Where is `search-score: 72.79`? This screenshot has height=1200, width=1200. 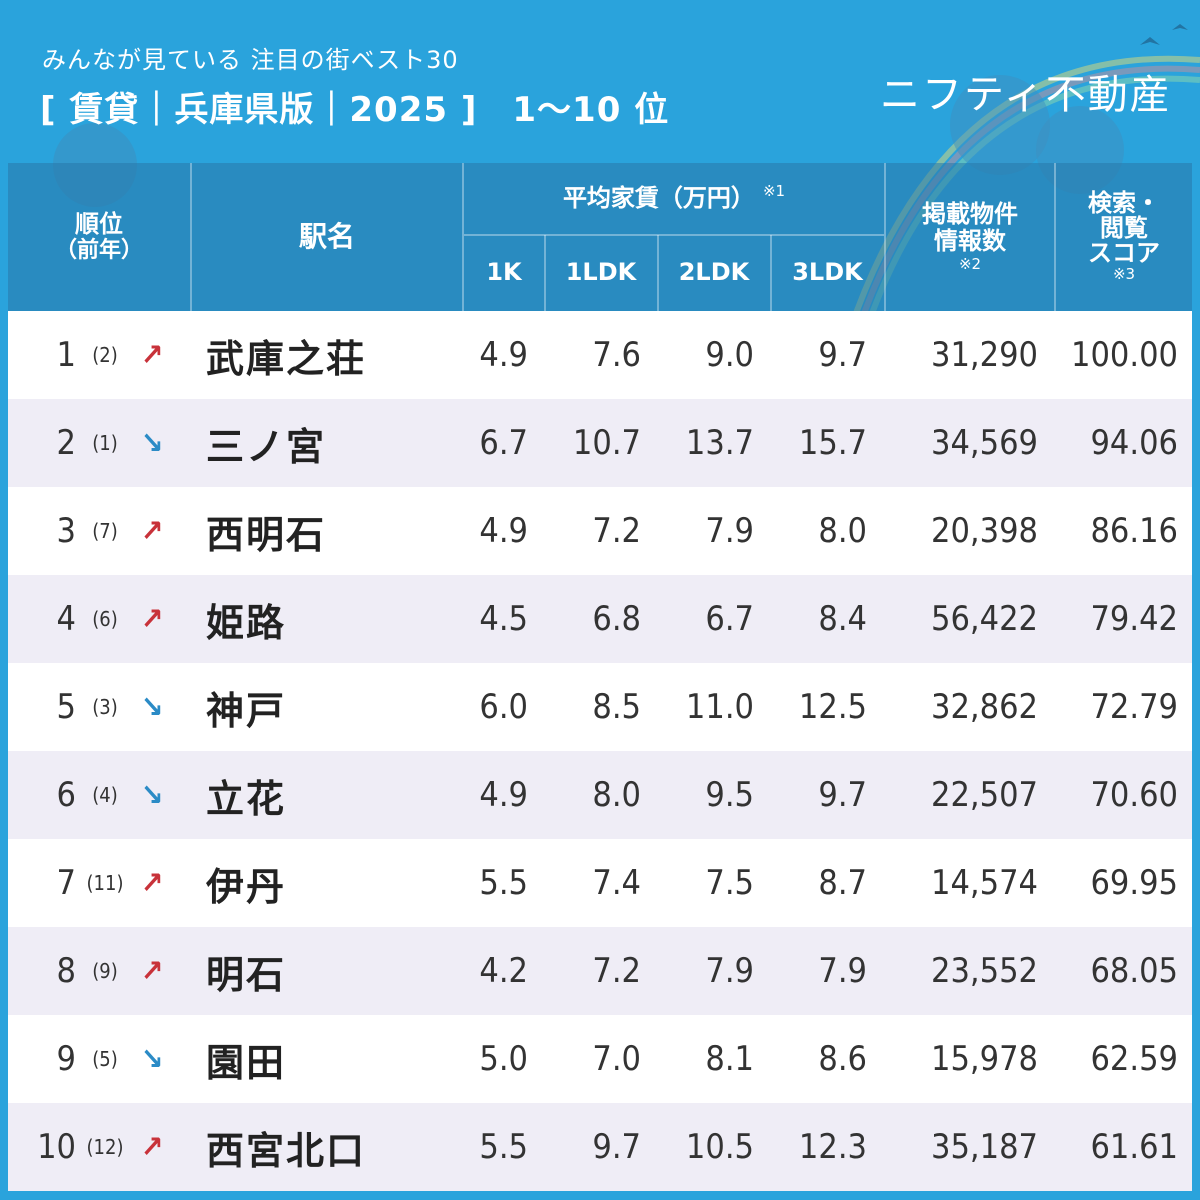 search-score: 72.79 is located at coordinates (1134, 707).